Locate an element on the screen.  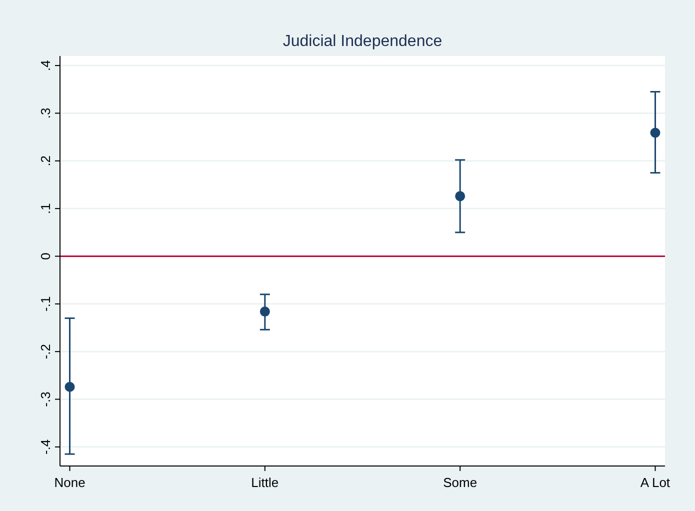
x-tick-label: A Lot is located at coordinates (655, 482).